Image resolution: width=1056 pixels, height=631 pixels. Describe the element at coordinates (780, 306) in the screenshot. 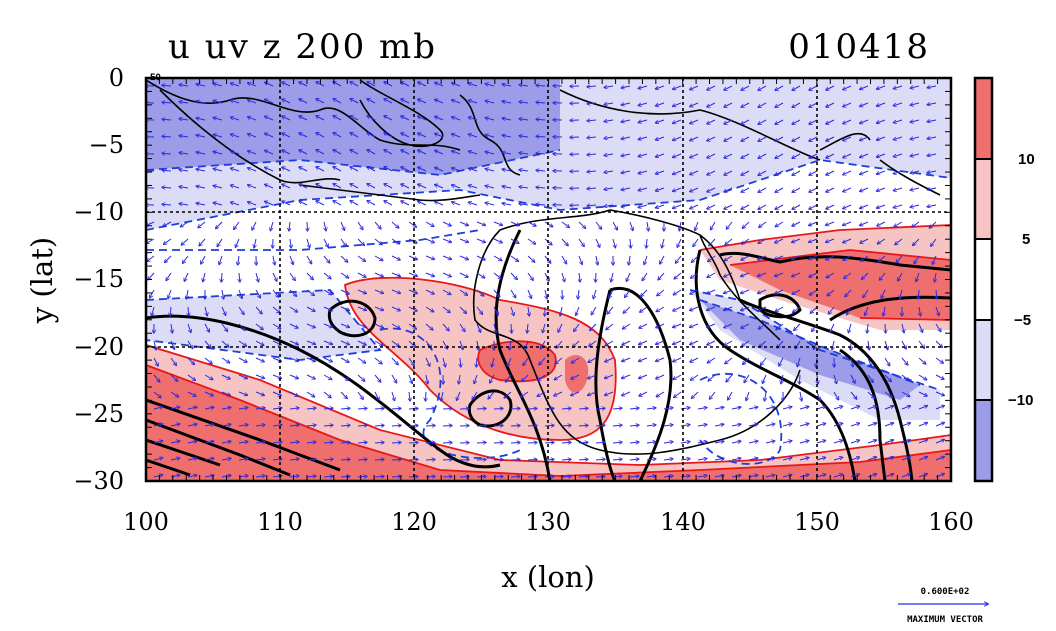

I see `height-contour` at that location.